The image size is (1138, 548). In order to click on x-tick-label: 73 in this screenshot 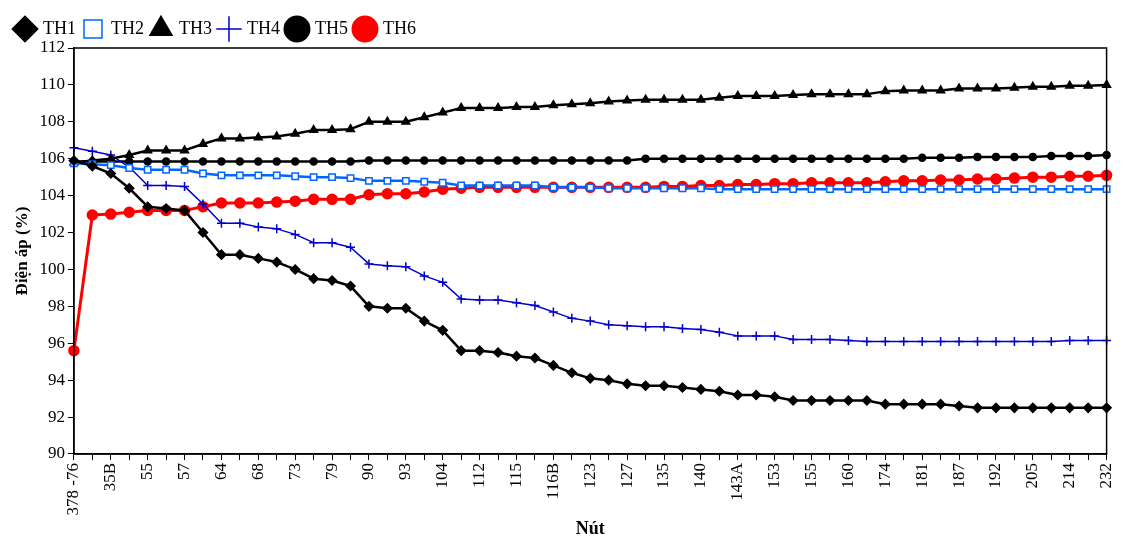, I will do `click(294, 471)`.